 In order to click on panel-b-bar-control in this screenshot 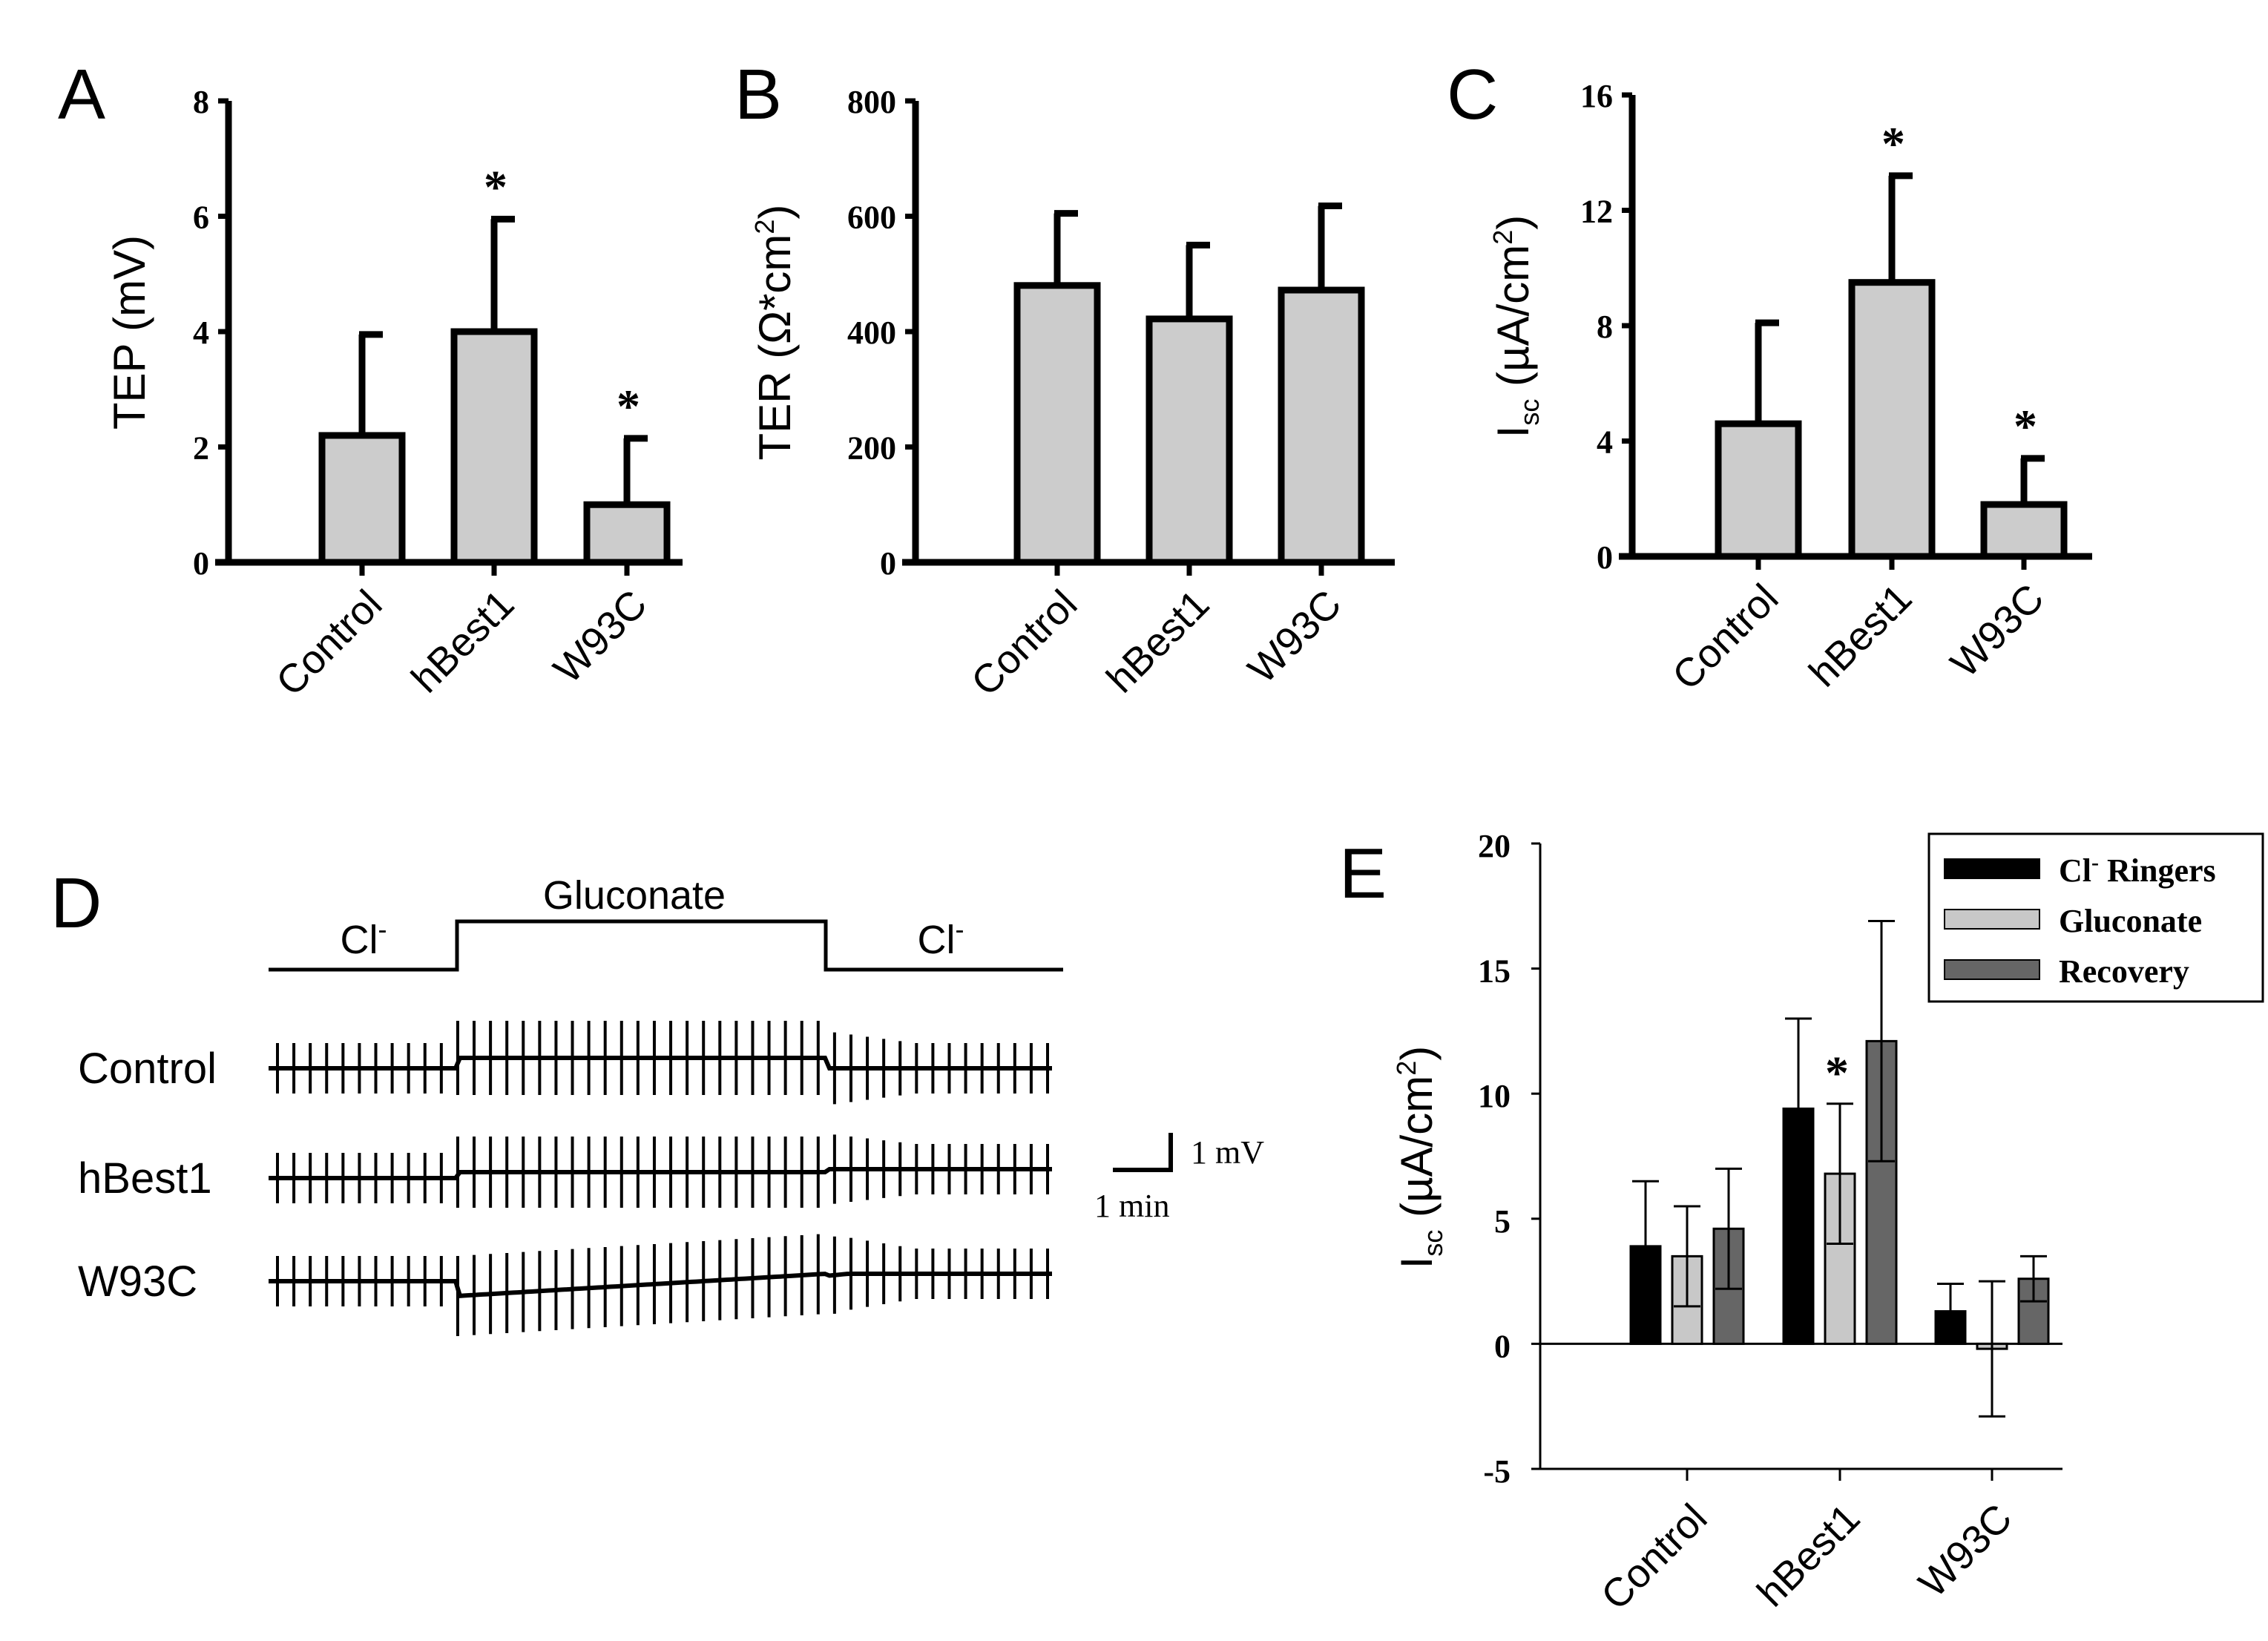, I will do `click(1057, 424)`.